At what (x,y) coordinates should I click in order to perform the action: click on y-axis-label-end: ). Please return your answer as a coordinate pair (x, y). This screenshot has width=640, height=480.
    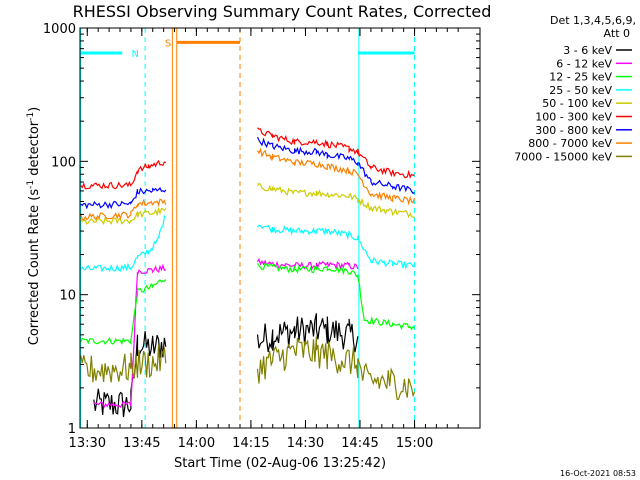
    Looking at the image, I should click on (34, 109).